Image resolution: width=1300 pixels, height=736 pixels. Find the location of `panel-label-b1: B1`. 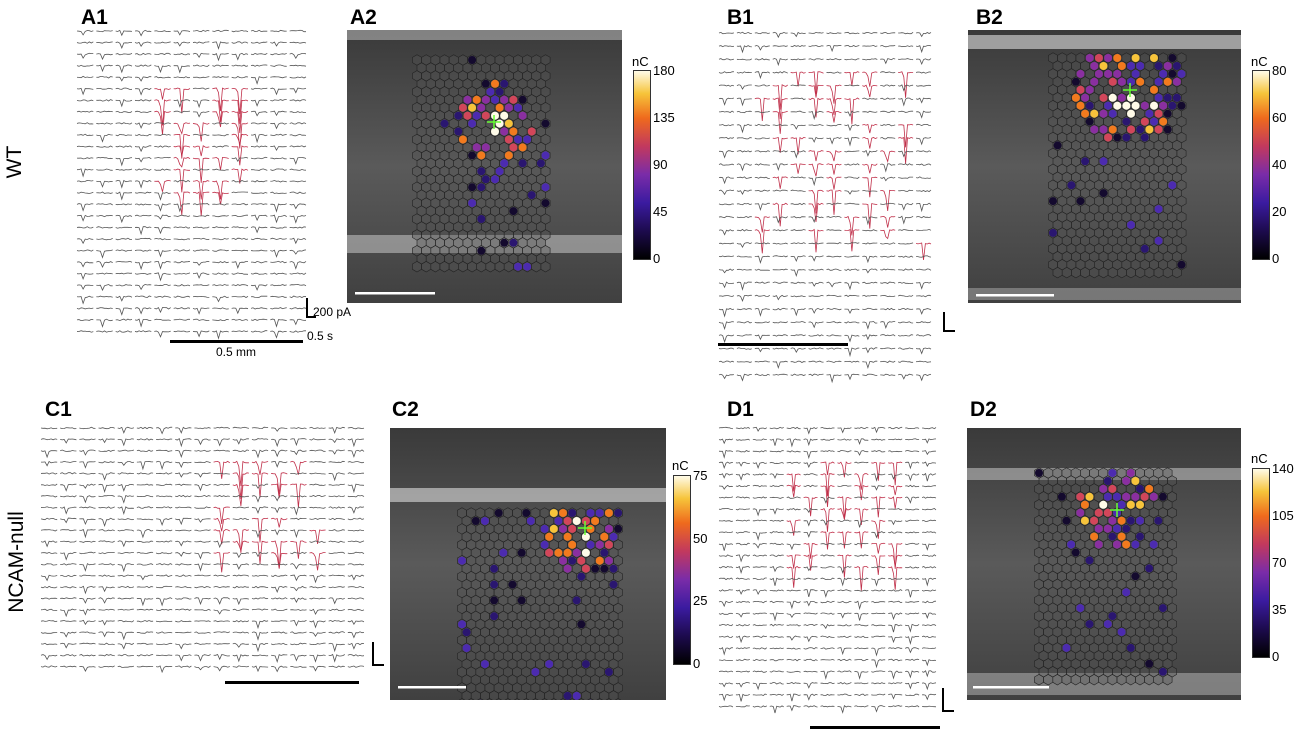

panel-label-b1: B1 is located at coordinates (740, 17).